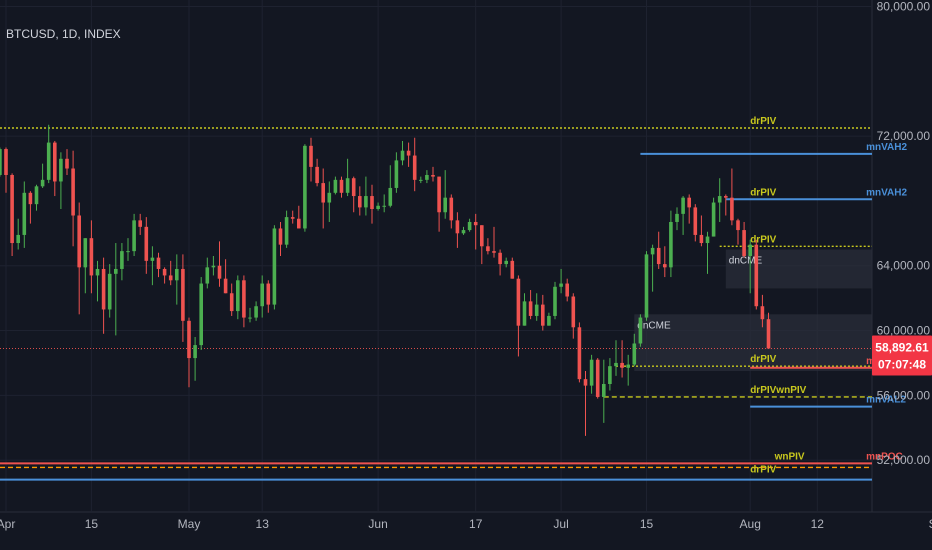 This screenshot has width=932, height=550. I want to click on price-tick-label: 56,000.00, so click(904, 395).